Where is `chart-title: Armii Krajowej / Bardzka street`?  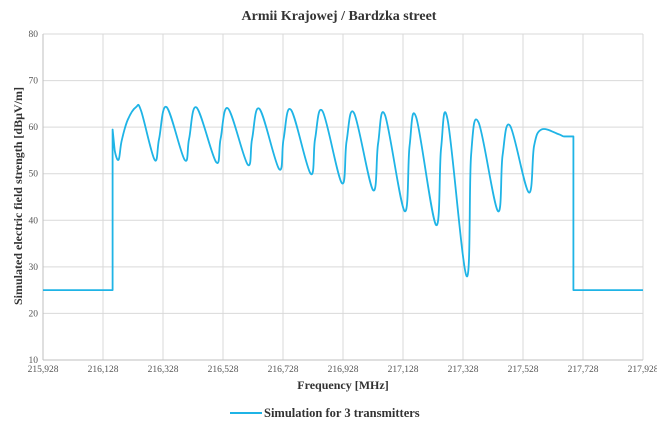 chart-title: Armii Krajowej / Bardzka street is located at coordinates (339, 16).